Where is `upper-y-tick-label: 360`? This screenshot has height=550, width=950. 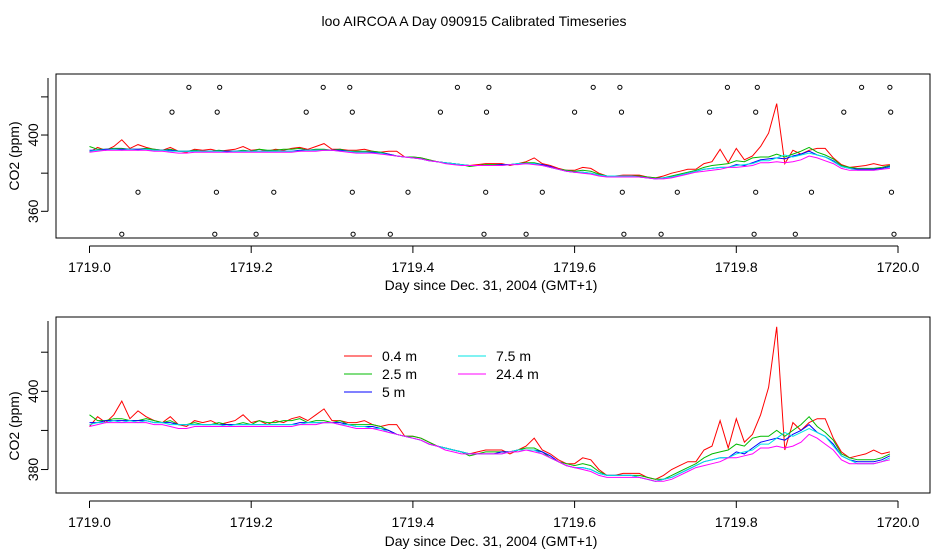 upper-y-tick-label: 360 is located at coordinates (33, 211).